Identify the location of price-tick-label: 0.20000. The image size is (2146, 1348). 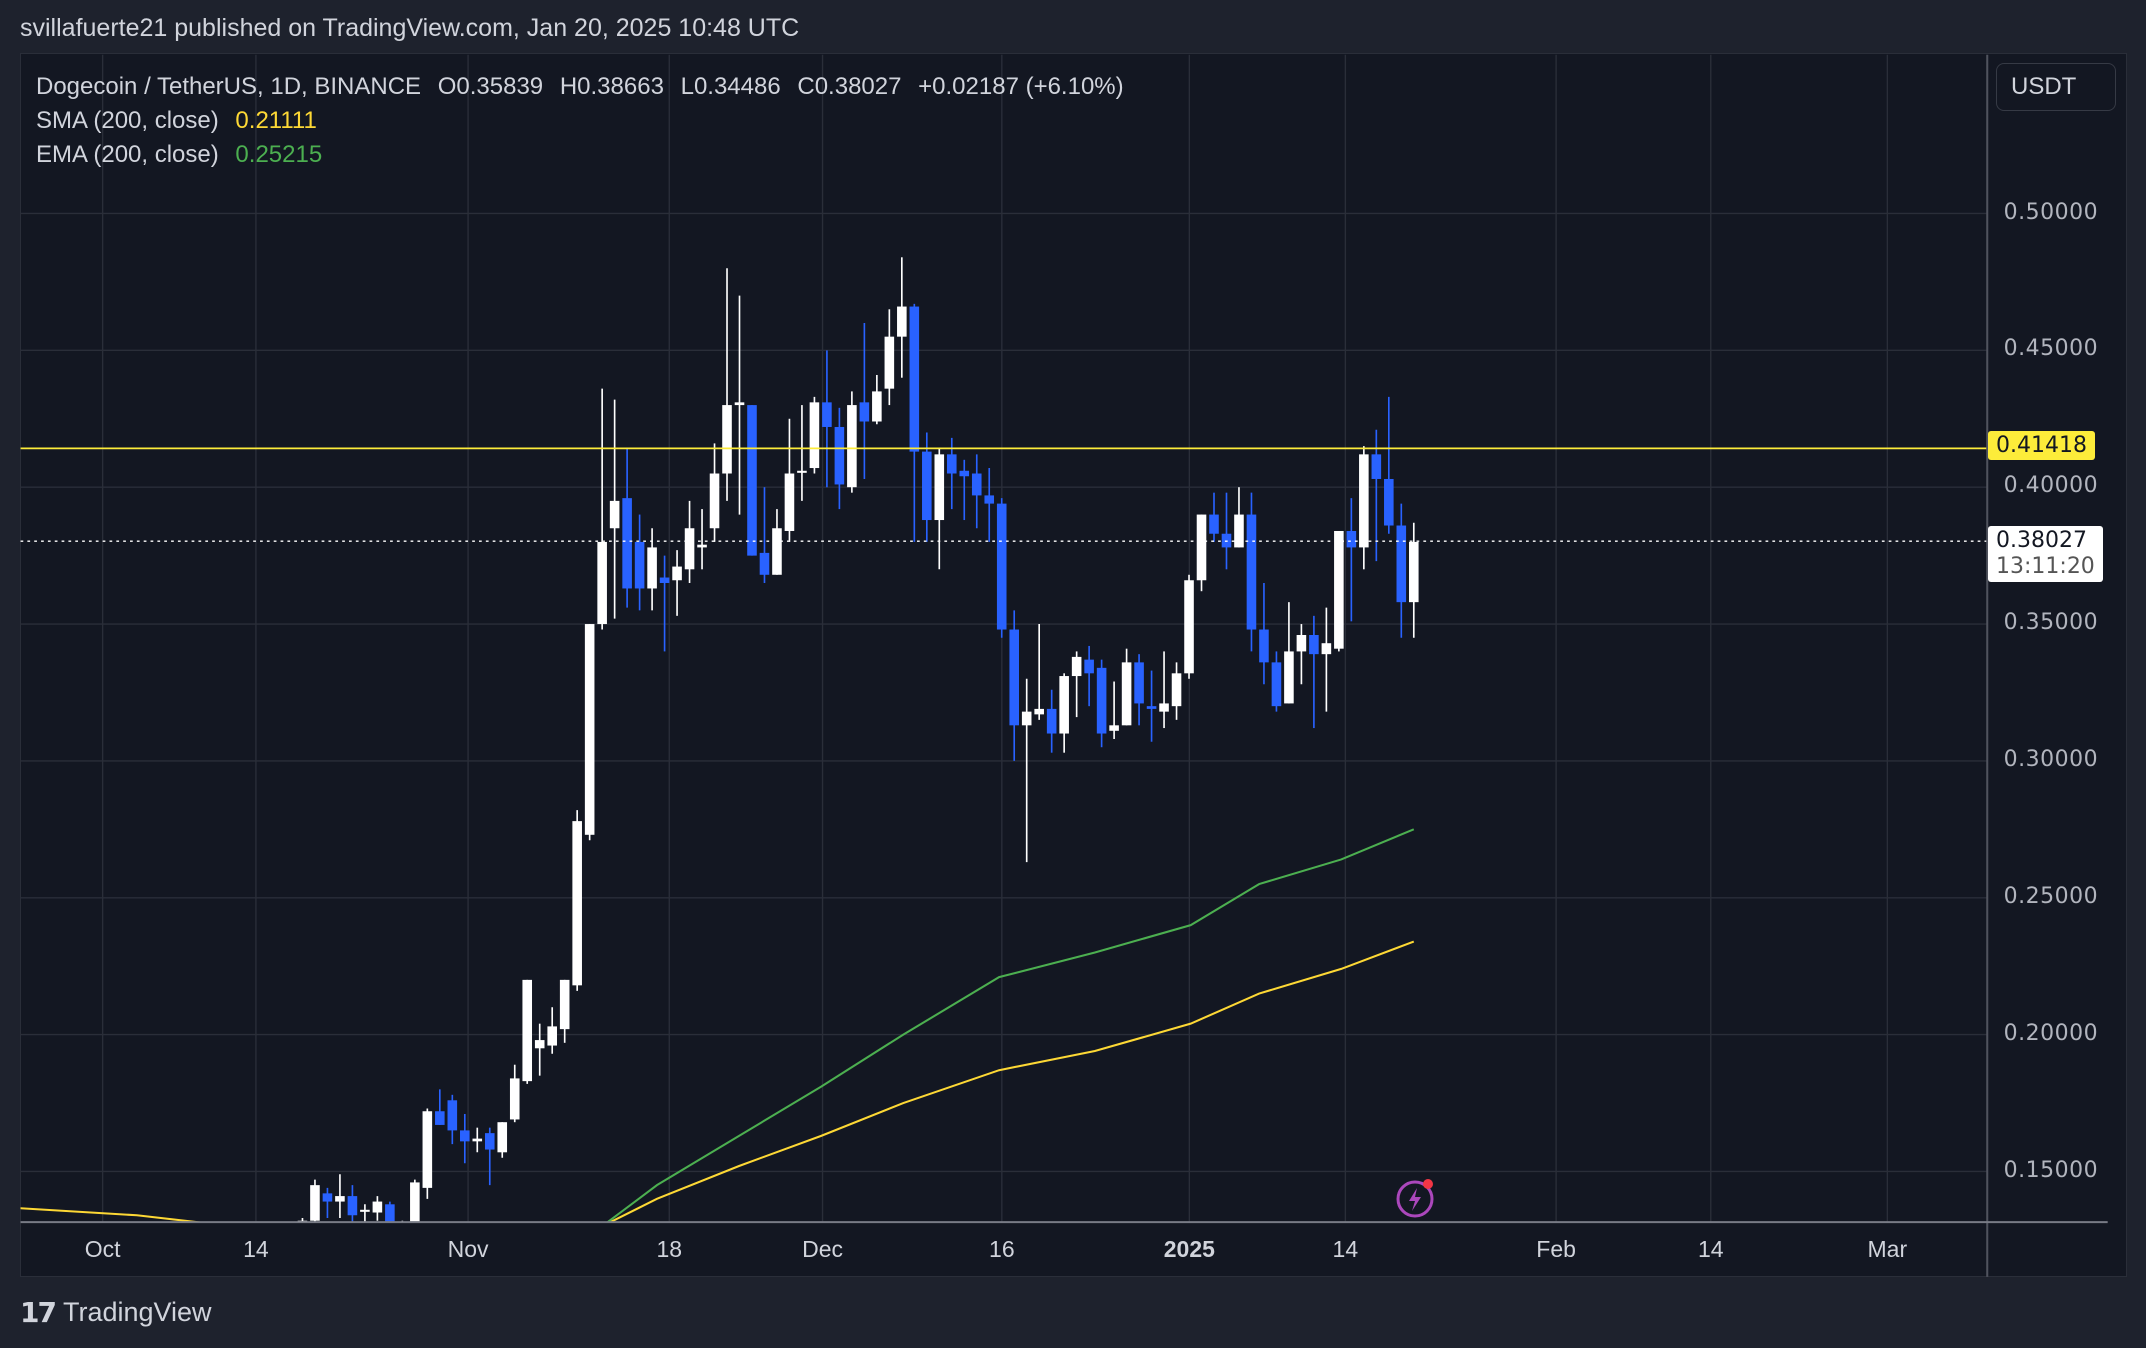
(2051, 1033).